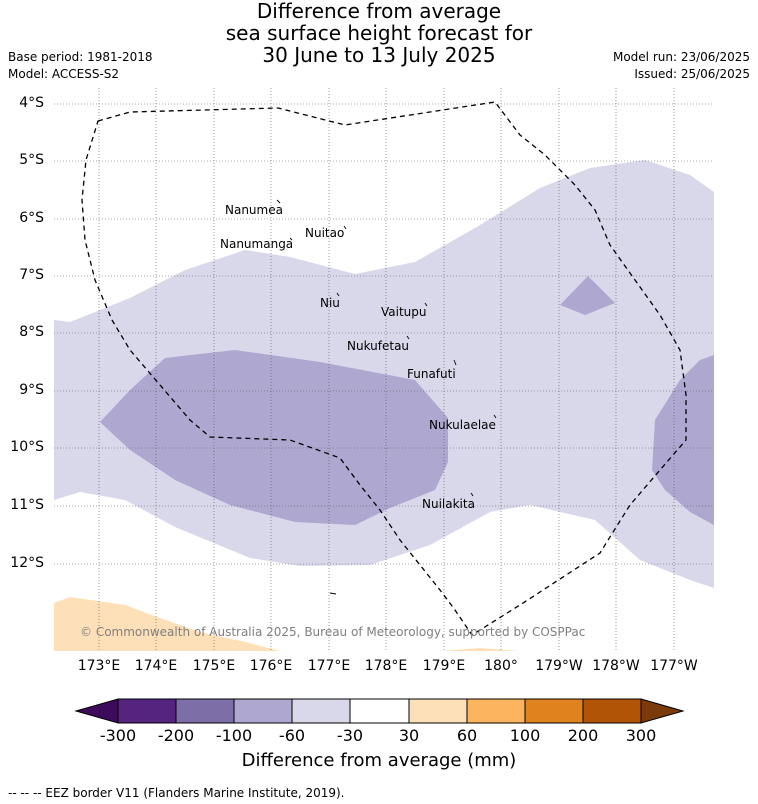 The image size is (758, 804). Describe the element at coordinates (27, 505) in the screenshot. I see `lat-label-11s: 11°S` at that location.